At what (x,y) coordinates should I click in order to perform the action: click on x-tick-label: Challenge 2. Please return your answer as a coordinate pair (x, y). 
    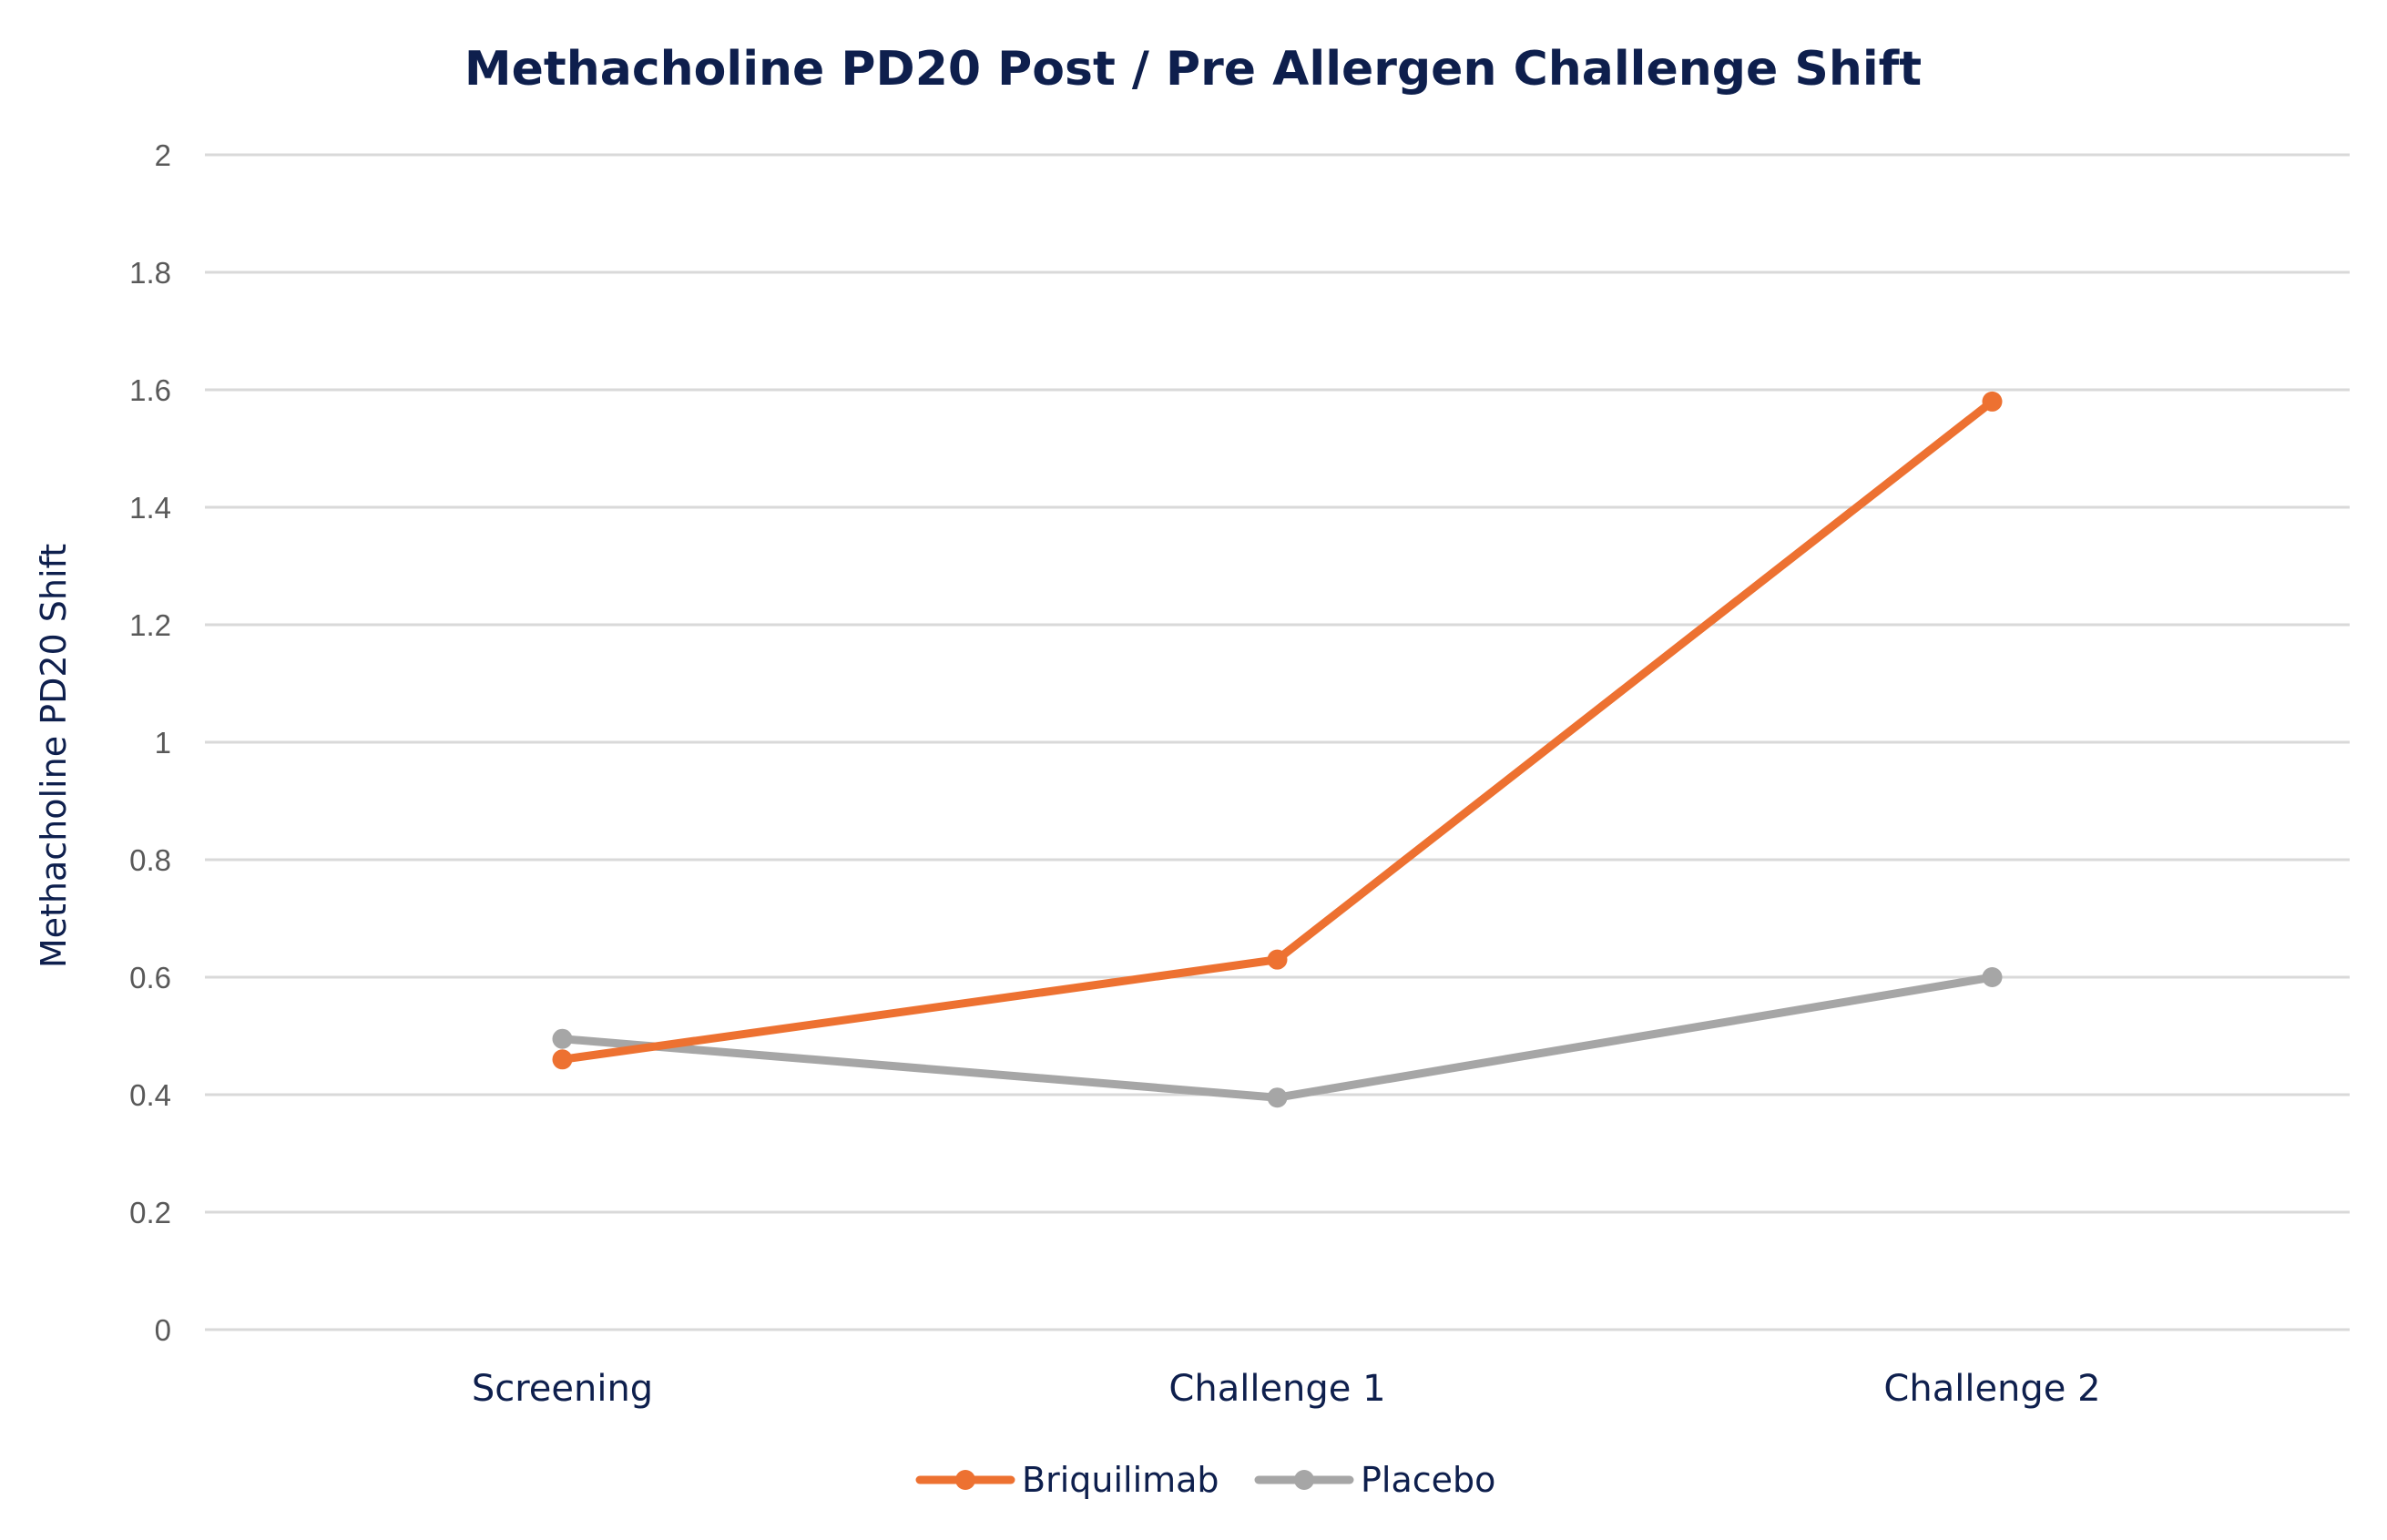
    Looking at the image, I should click on (1992, 1389).